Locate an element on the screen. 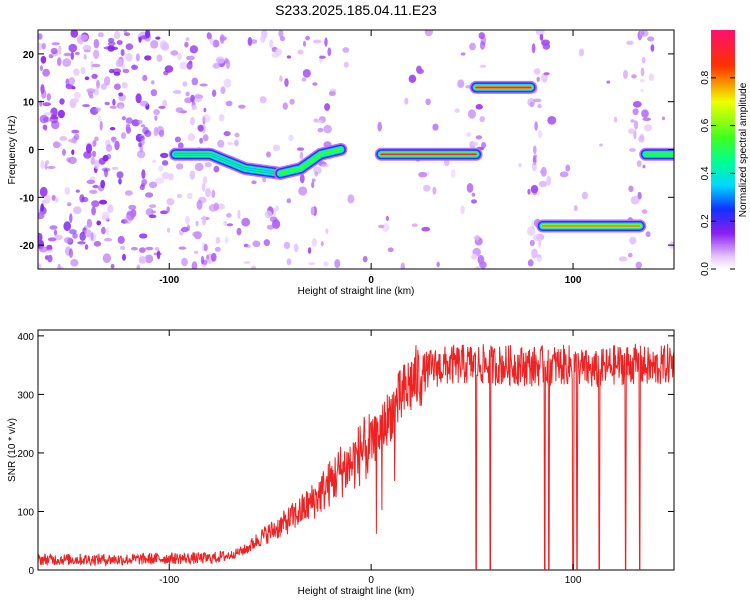 The height and width of the screenshot is (600, 750). spectrogram-ylabel: Frequency (Hz) is located at coordinates (12, 150).